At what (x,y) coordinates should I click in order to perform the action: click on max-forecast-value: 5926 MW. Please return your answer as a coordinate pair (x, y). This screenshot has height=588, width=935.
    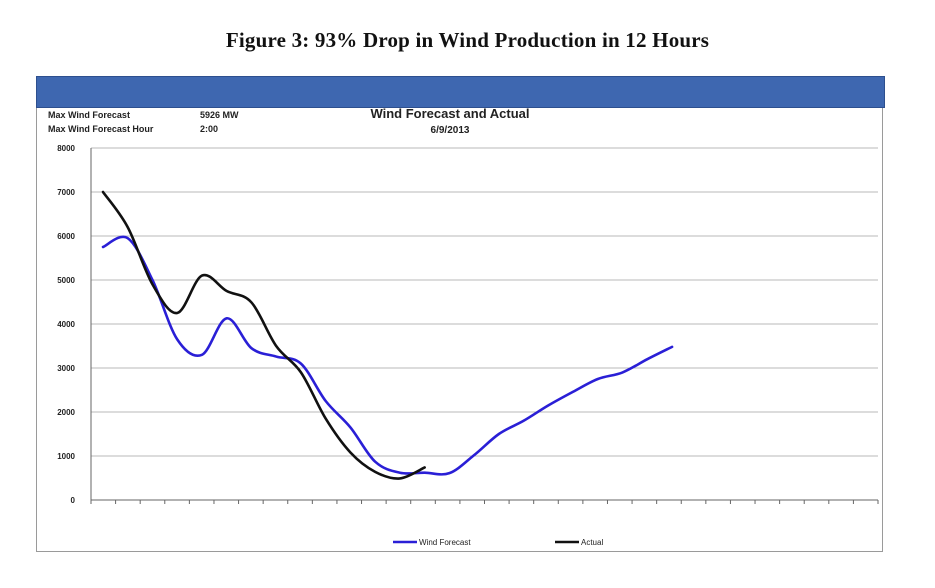
    Looking at the image, I should click on (219, 115).